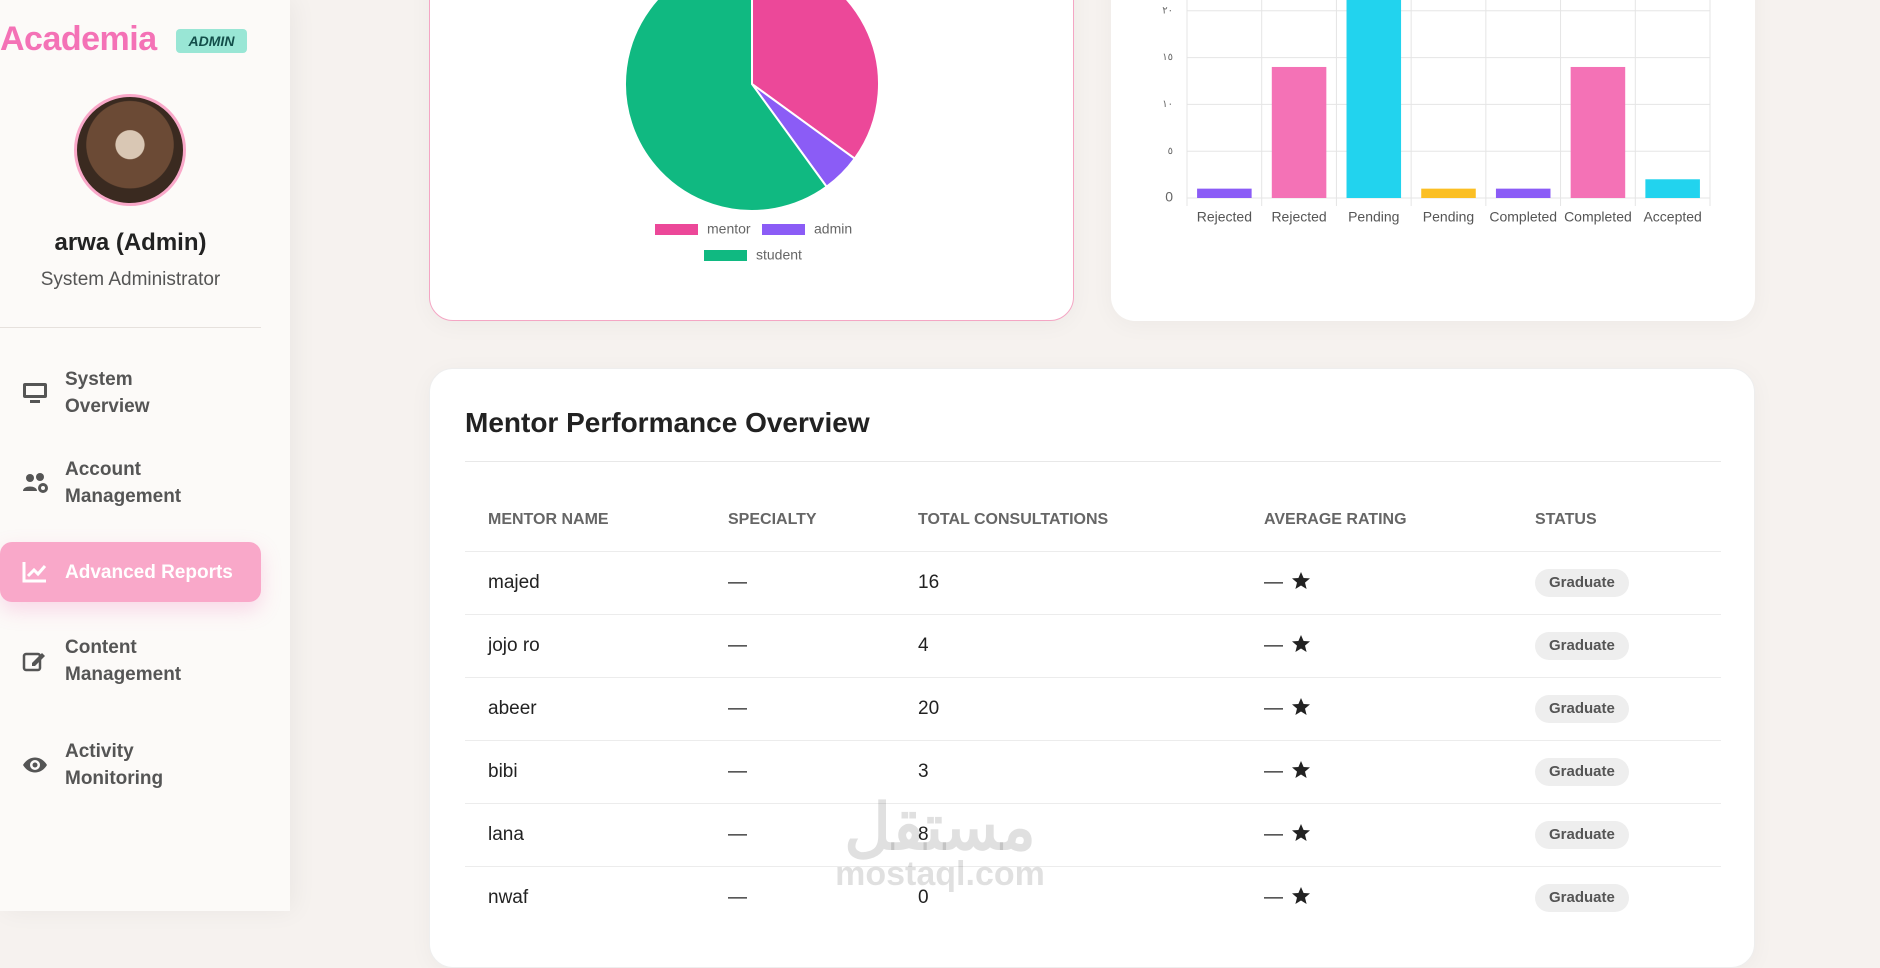 The width and height of the screenshot is (1880, 968). I want to click on column-header: AVERAGE RATING, so click(1335, 519).